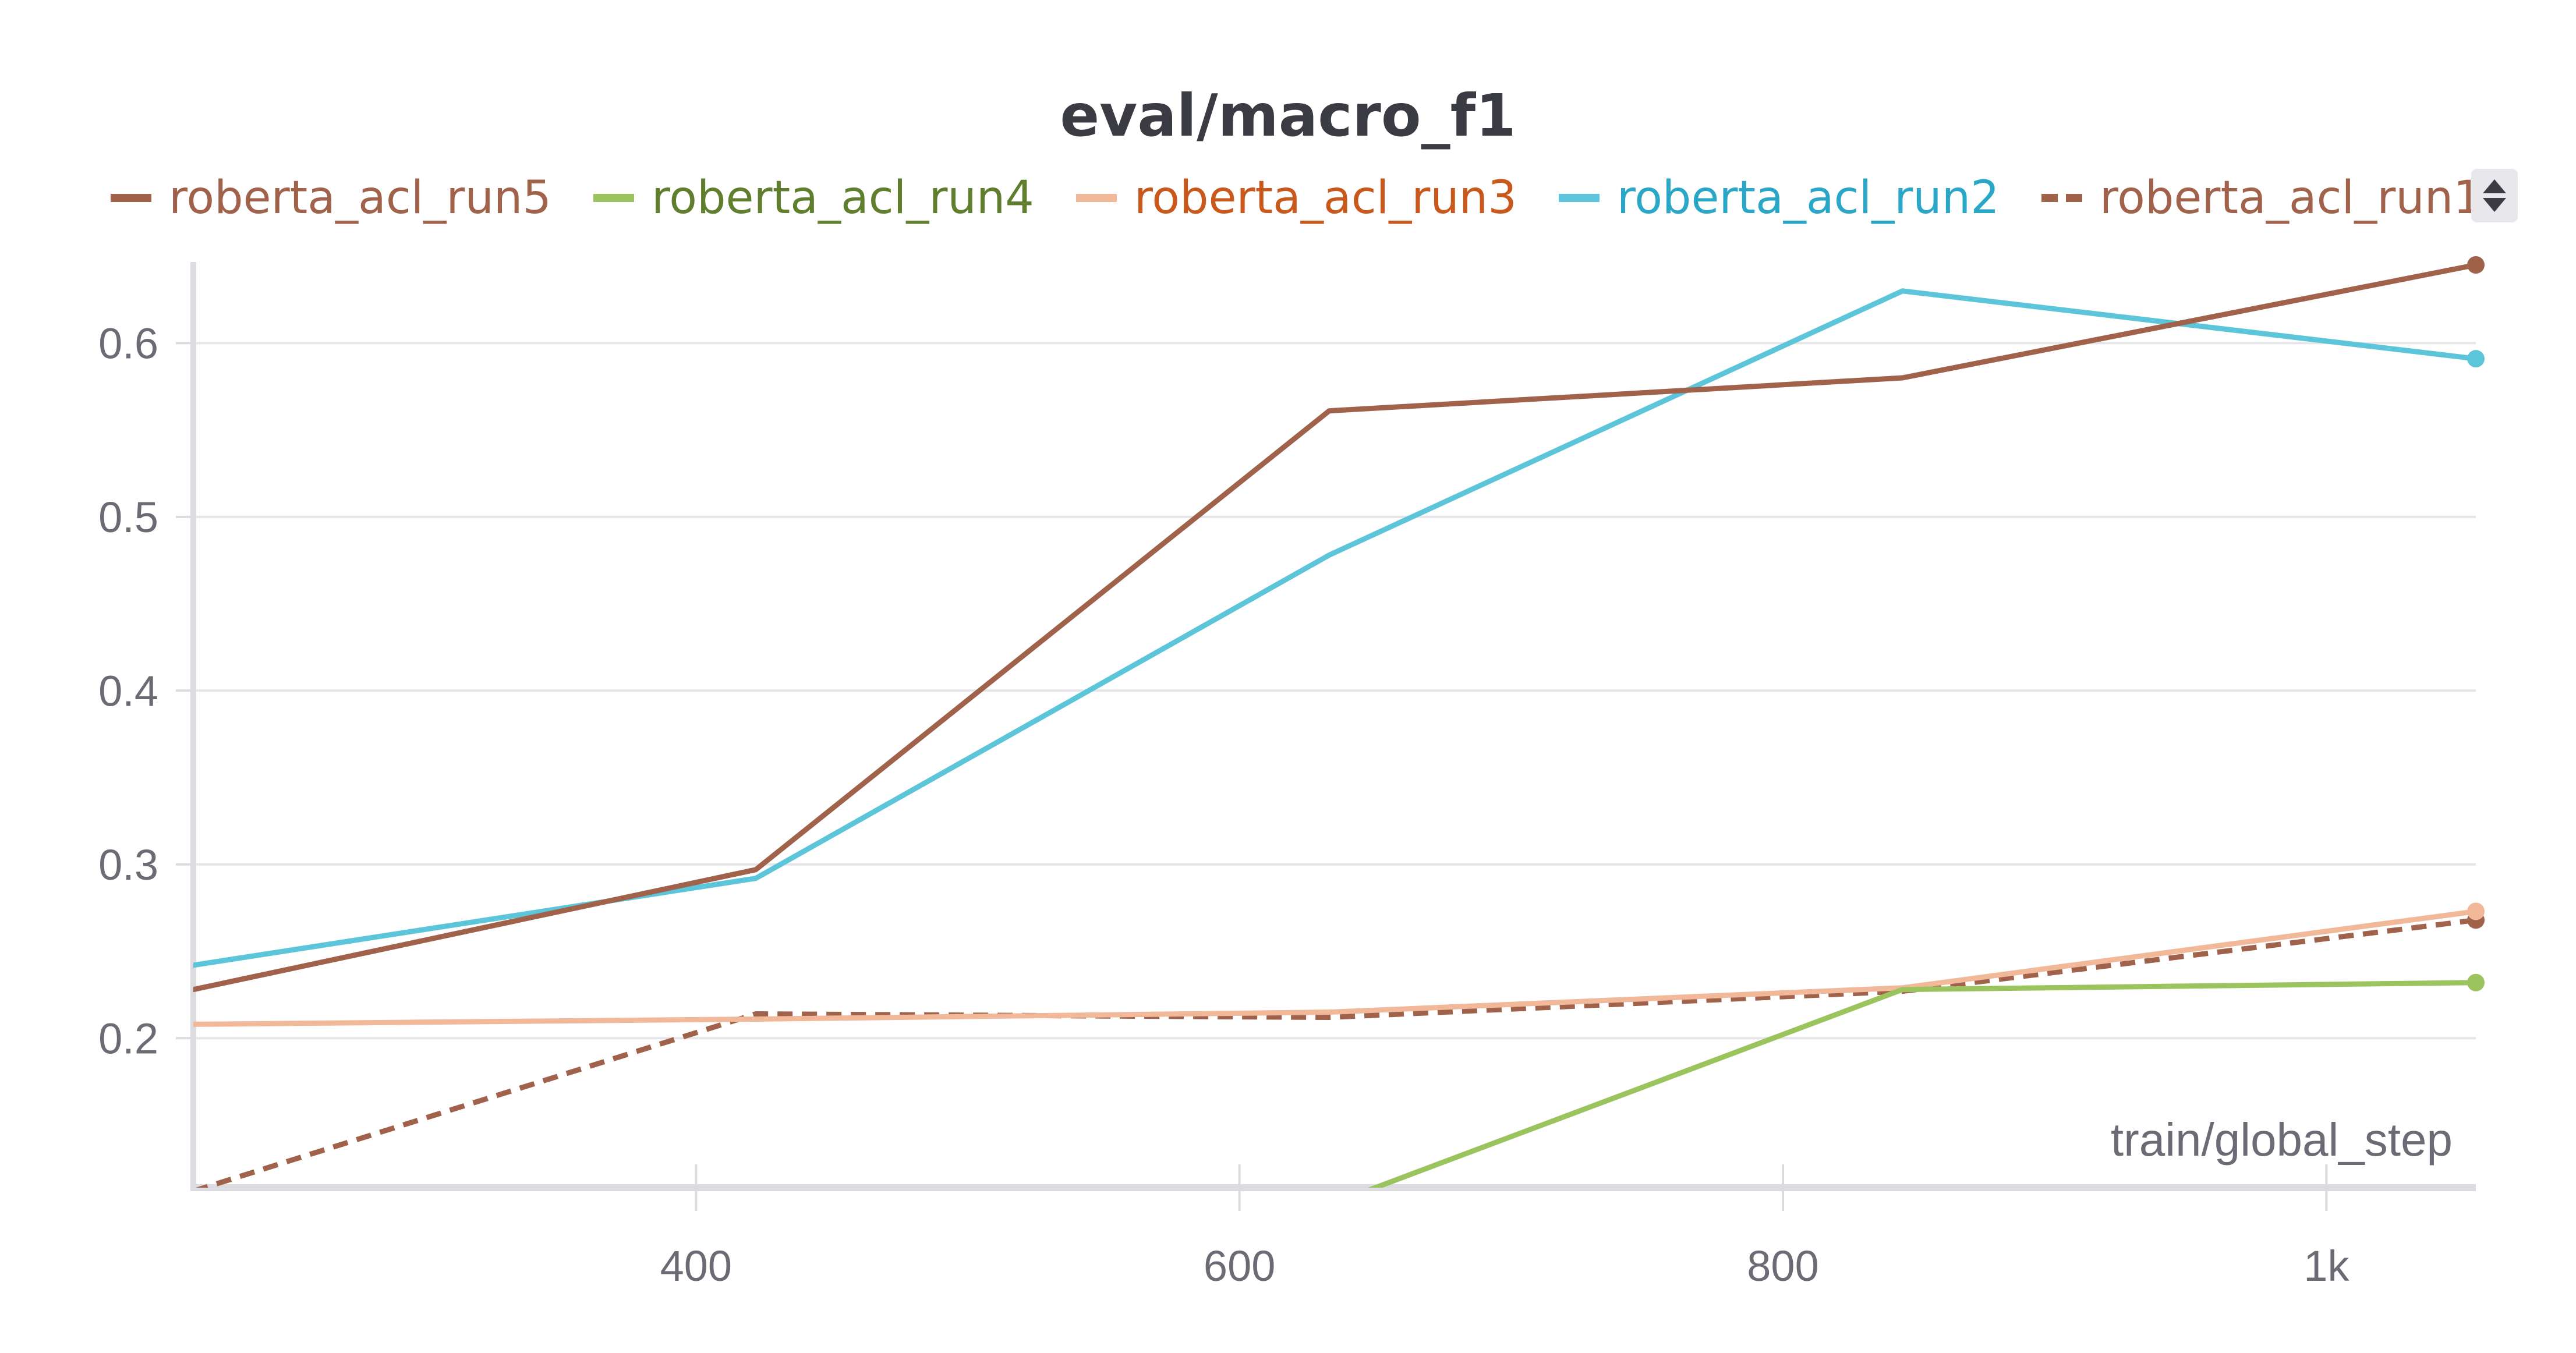 This screenshot has height=1353, width=2576. I want to click on legend-item: roberta_acl_run1, so click(2261, 198).